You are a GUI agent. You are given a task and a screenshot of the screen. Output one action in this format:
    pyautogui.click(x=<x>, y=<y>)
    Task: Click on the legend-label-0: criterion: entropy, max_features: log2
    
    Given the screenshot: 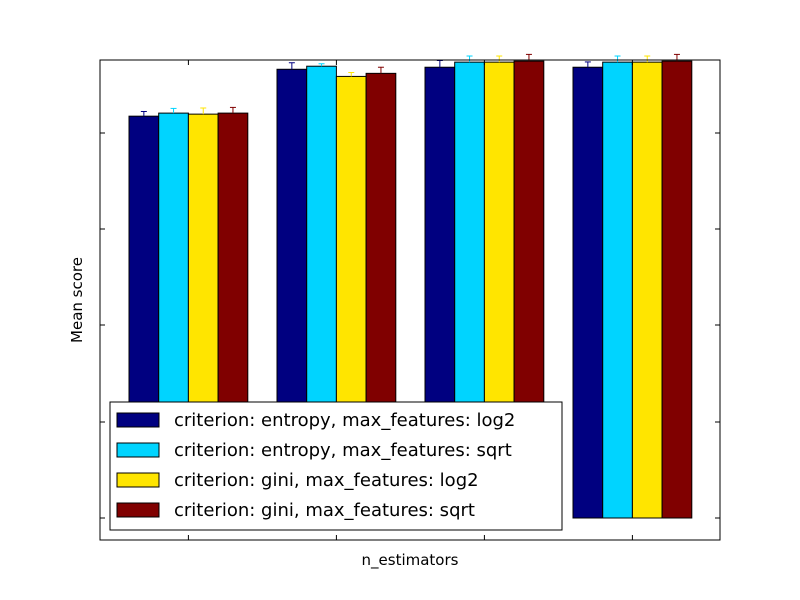 What is the action you would take?
    pyautogui.click(x=344, y=420)
    